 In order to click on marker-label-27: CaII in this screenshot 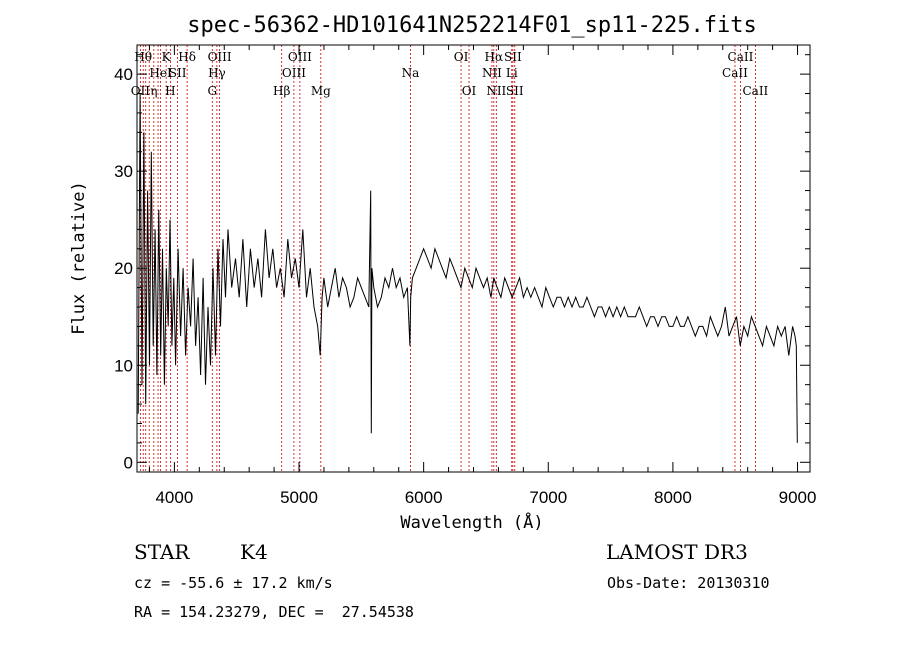, I will do `click(735, 73)`.